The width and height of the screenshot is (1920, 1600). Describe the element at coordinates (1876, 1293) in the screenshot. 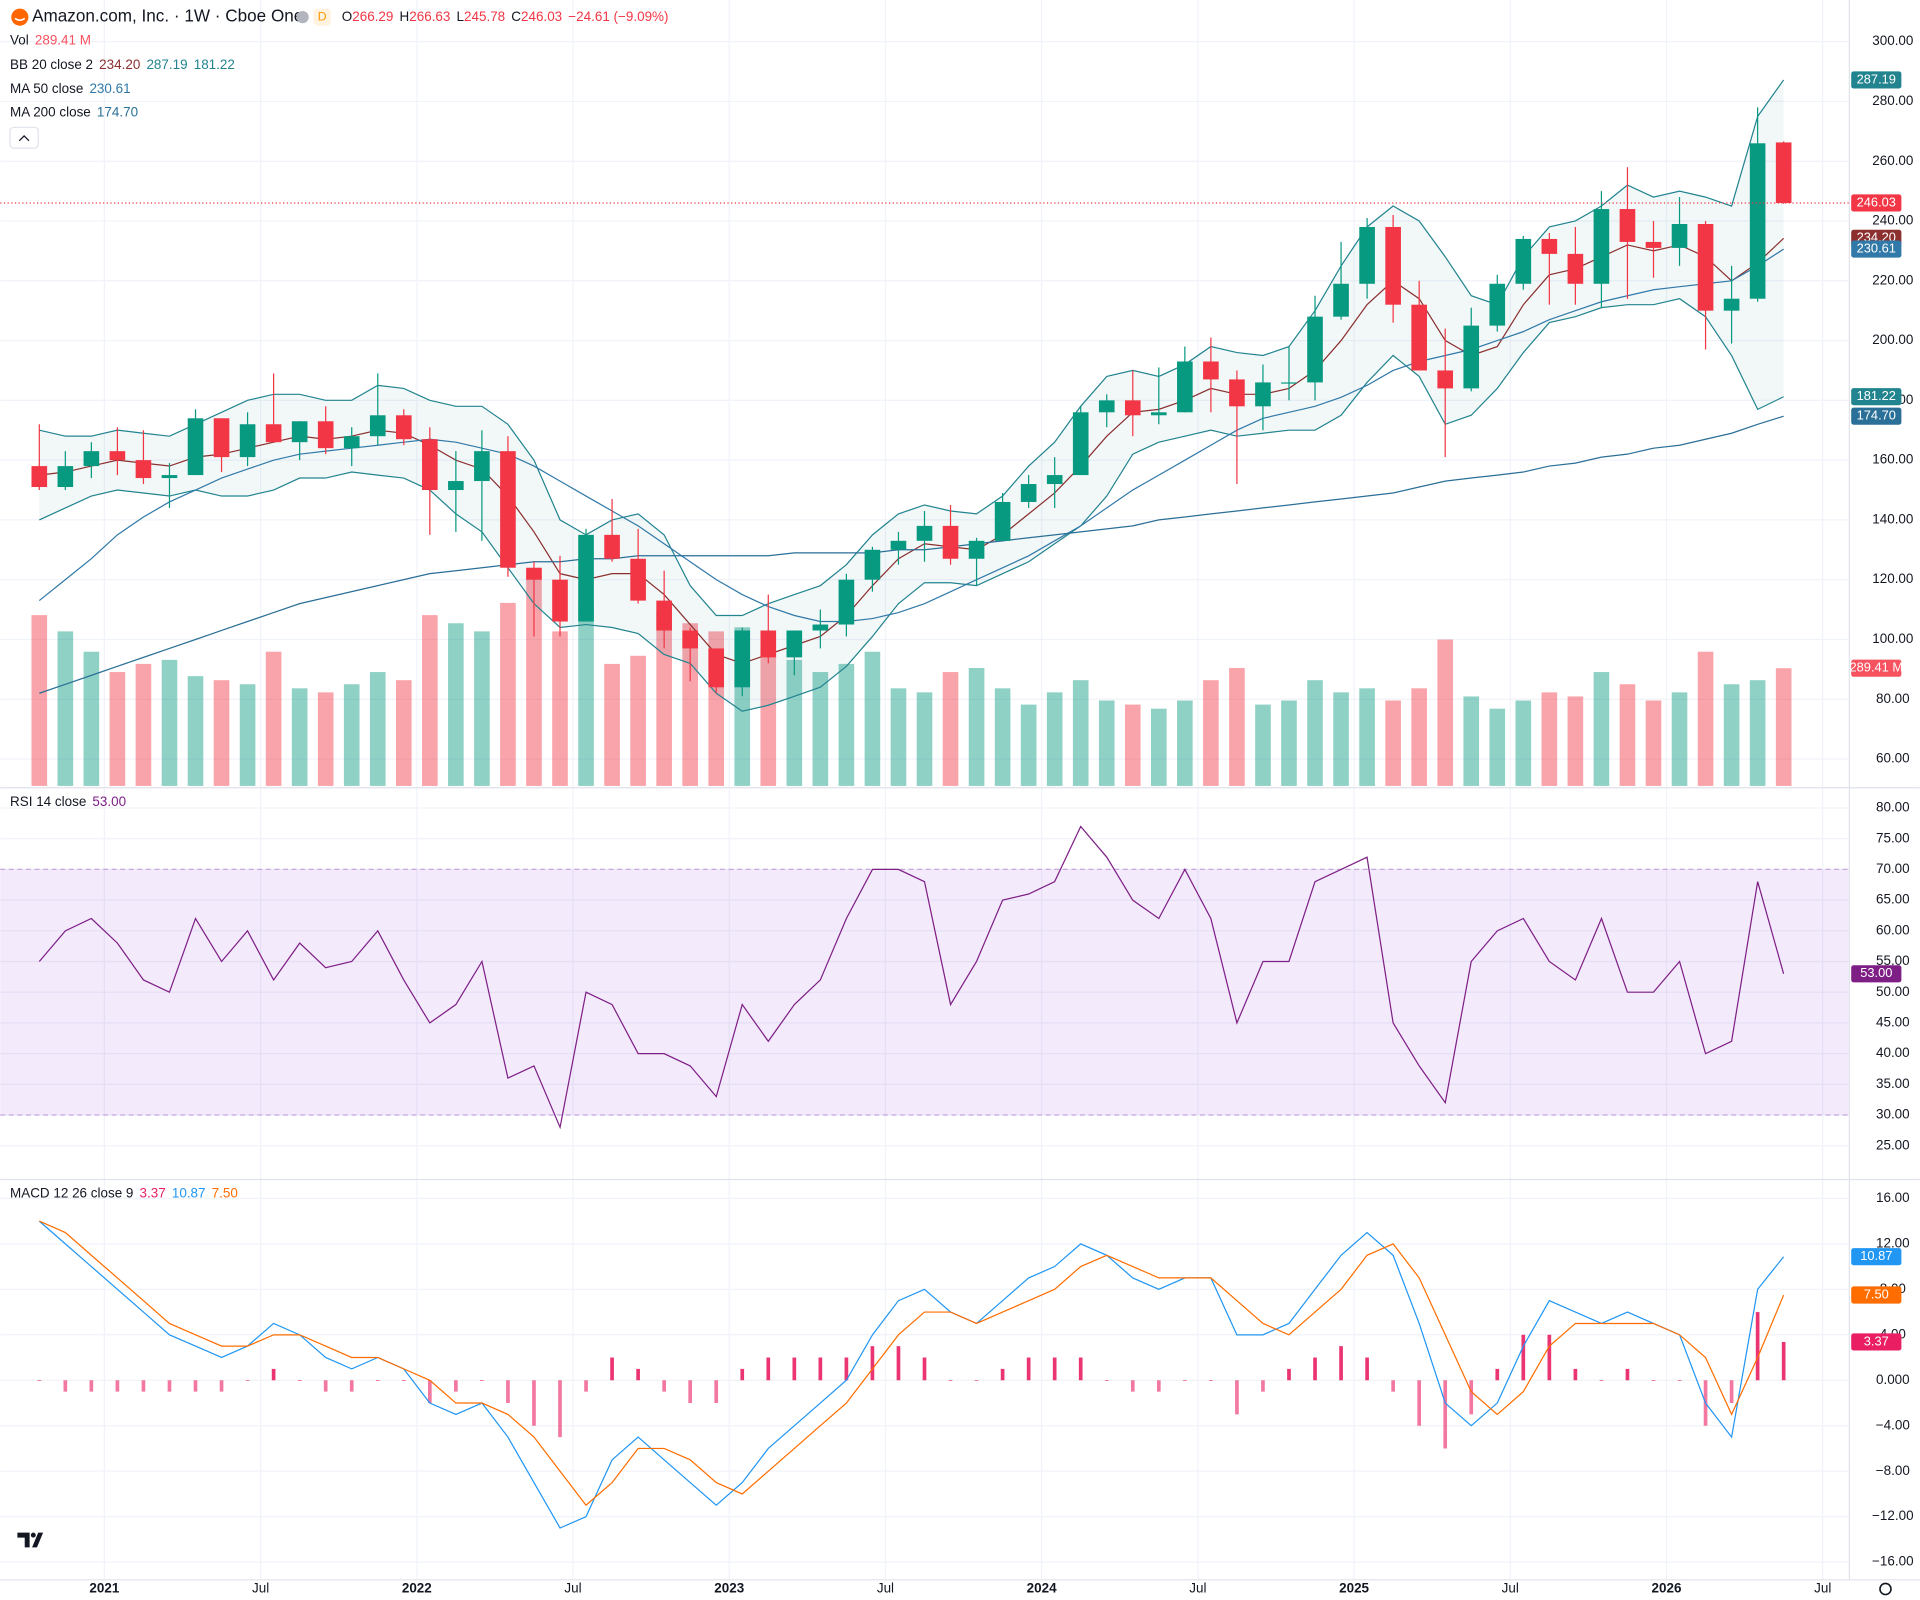

I see `price-badge-label: 7.50` at that location.